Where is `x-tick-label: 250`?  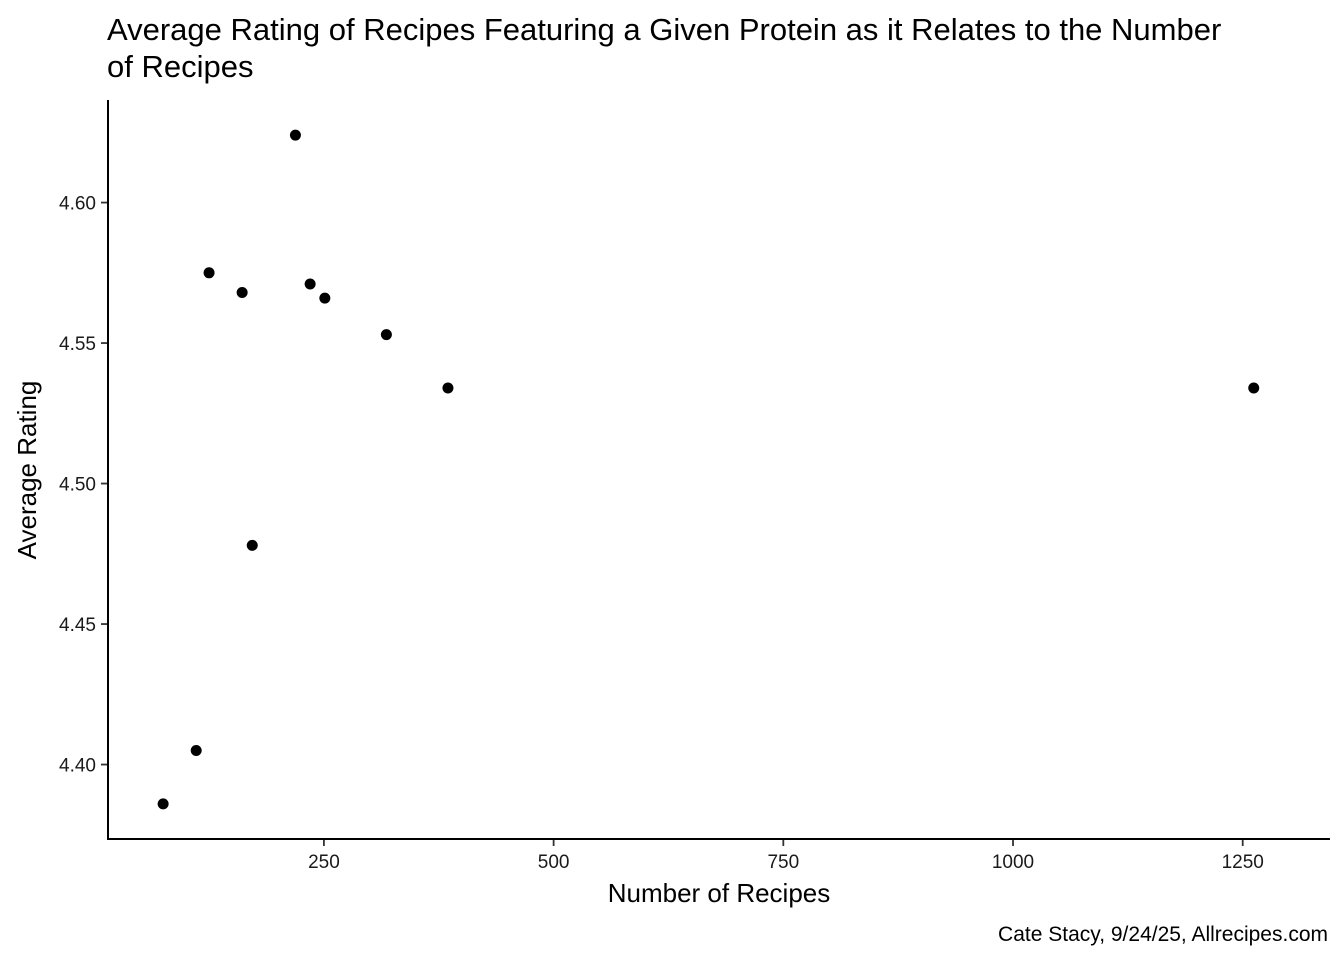
x-tick-label: 250 is located at coordinates (324, 862).